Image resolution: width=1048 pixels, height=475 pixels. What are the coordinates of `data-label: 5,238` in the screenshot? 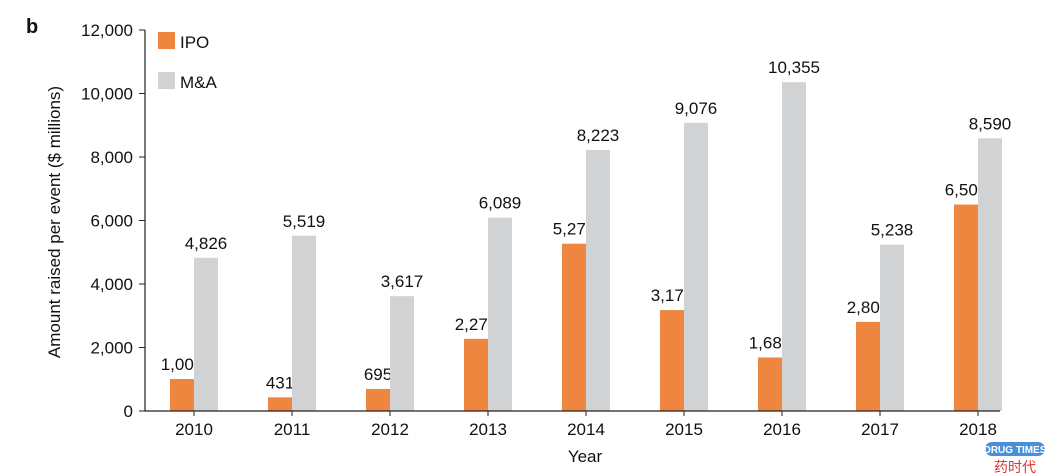 It's located at (892, 230).